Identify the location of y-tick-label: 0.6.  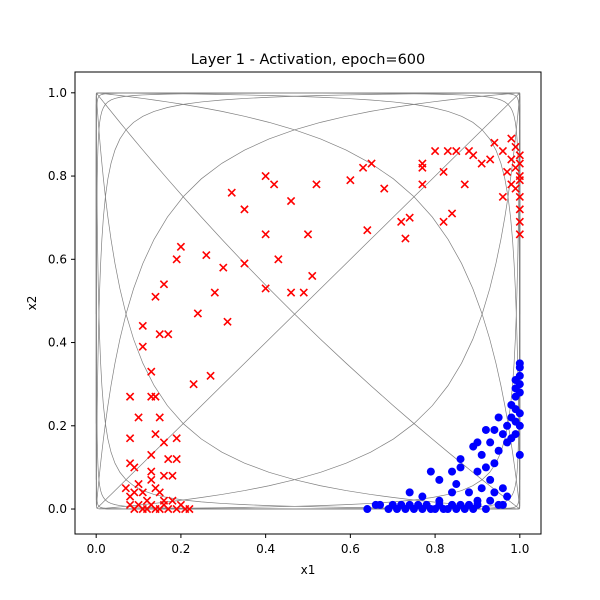
(57, 259).